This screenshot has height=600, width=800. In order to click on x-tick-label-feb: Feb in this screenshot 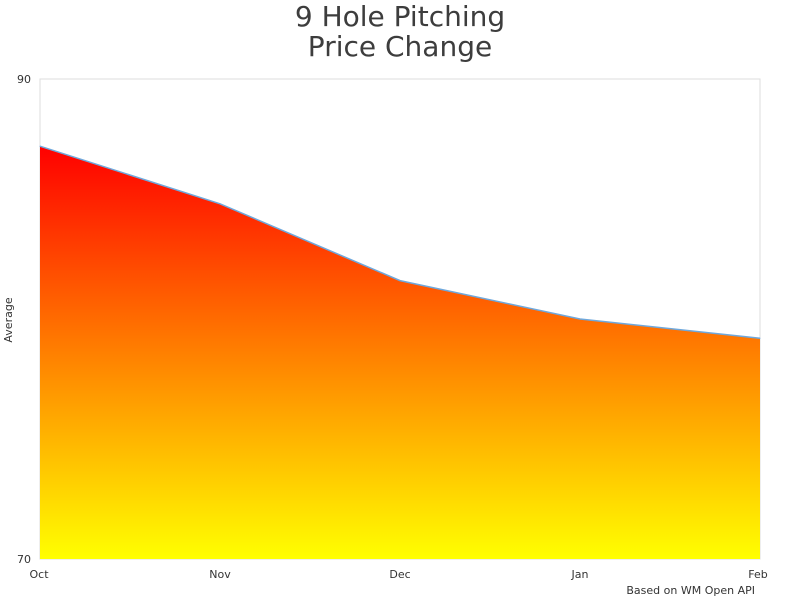, I will do `click(757, 574)`.